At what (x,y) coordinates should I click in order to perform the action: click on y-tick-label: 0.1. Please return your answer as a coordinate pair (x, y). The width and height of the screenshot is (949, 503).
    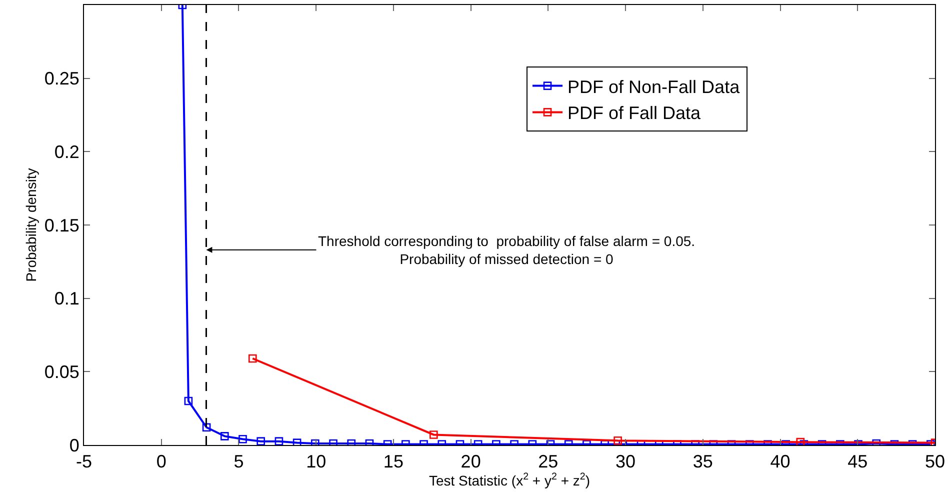
    Looking at the image, I should click on (67, 298).